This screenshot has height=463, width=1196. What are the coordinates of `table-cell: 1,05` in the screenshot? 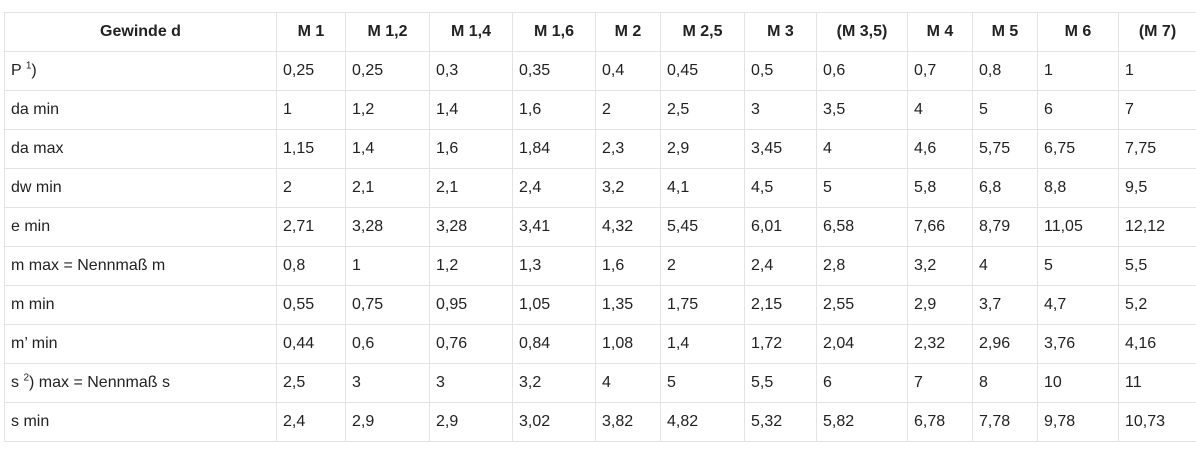 It's located at (554, 305).